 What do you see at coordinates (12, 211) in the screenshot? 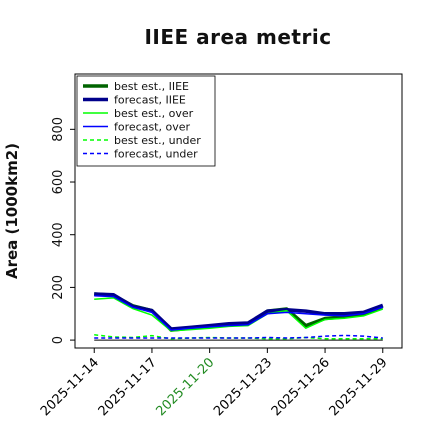
I see `y-axis-label: Area (1000km2)` at bounding box center [12, 211].